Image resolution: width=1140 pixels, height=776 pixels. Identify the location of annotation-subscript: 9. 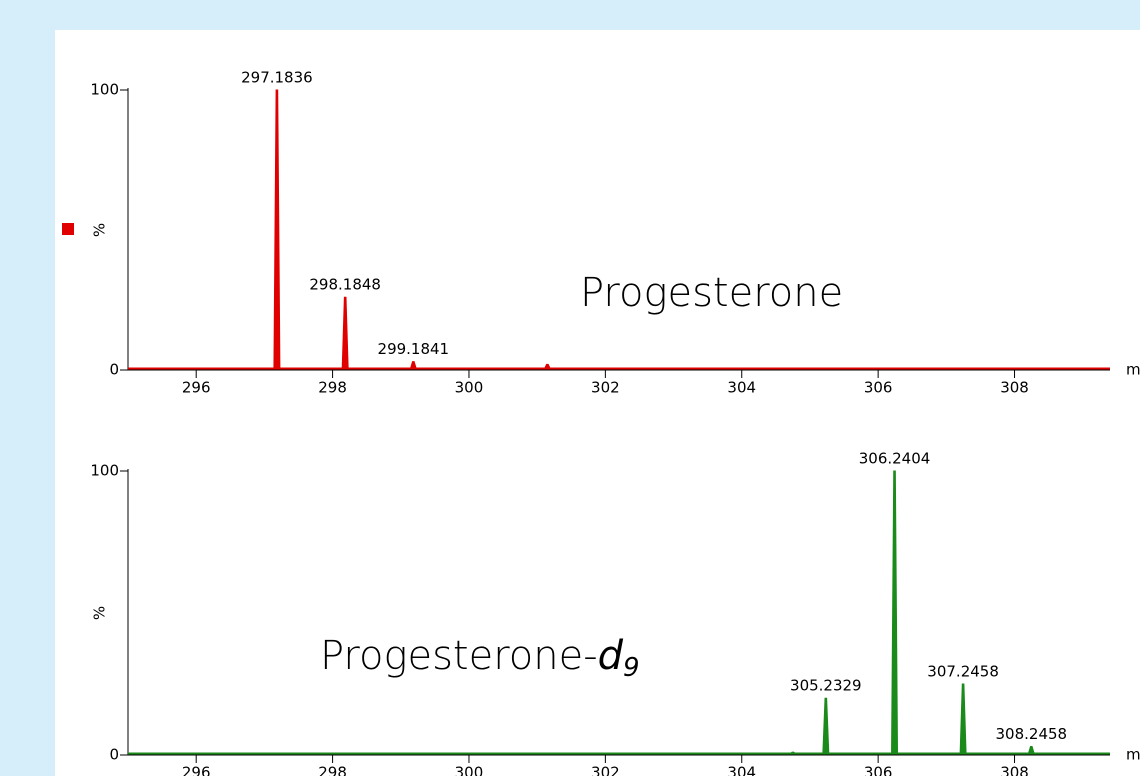
(631, 668).